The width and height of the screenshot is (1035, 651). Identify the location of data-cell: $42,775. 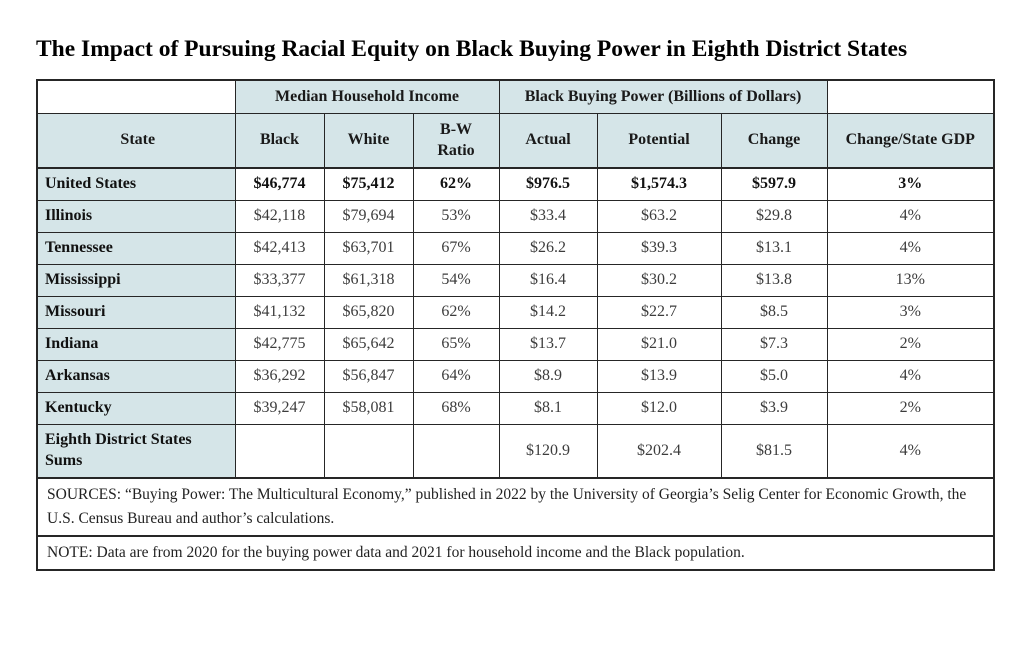
(279, 344).